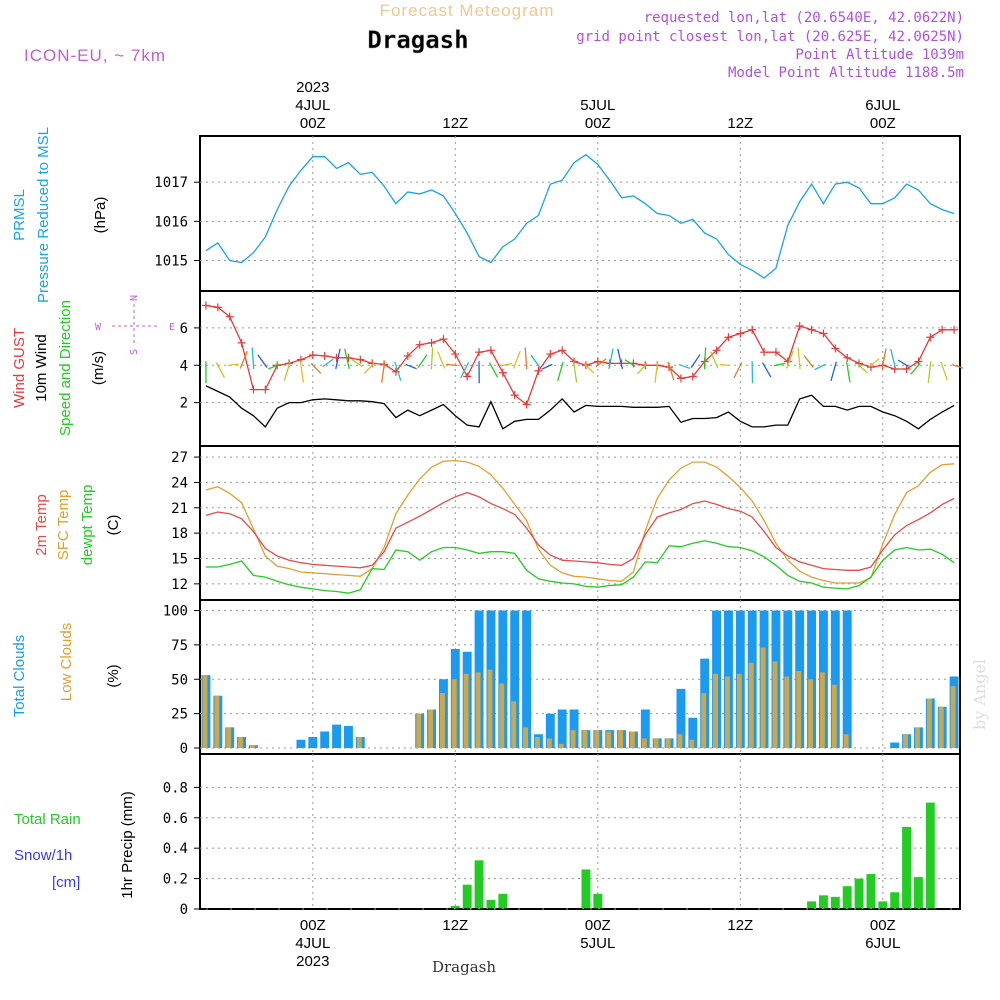 Image resolution: width=1000 pixels, height=1000 pixels. What do you see at coordinates (580, 831) in the screenshot?
I see `precipitation-frame` at bounding box center [580, 831].